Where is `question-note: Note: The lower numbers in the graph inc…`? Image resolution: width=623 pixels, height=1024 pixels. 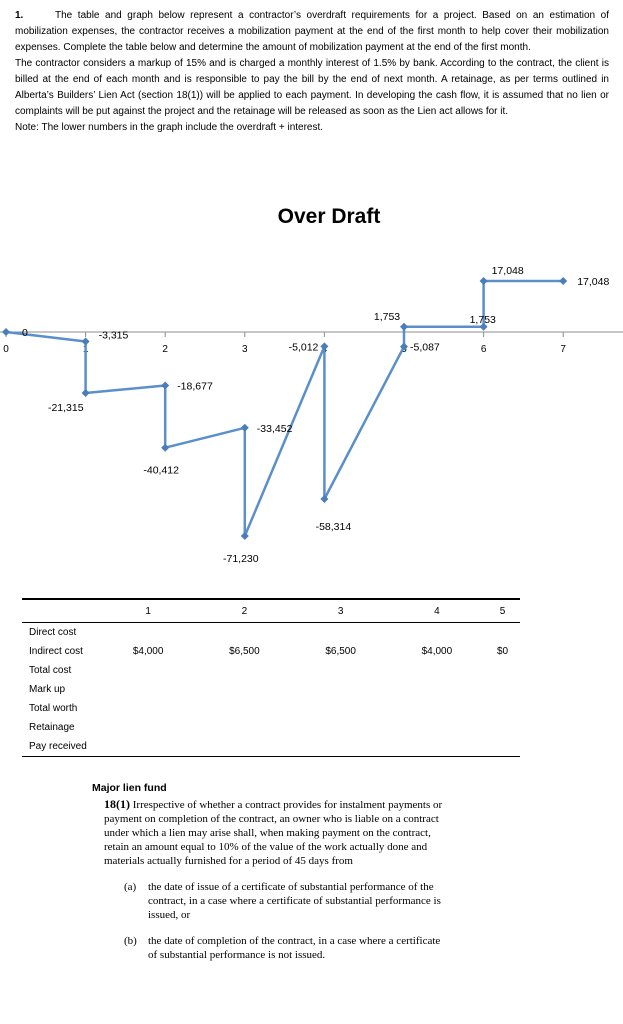 question-note: Note: The lower numbers in the graph inc… is located at coordinates (169, 127).